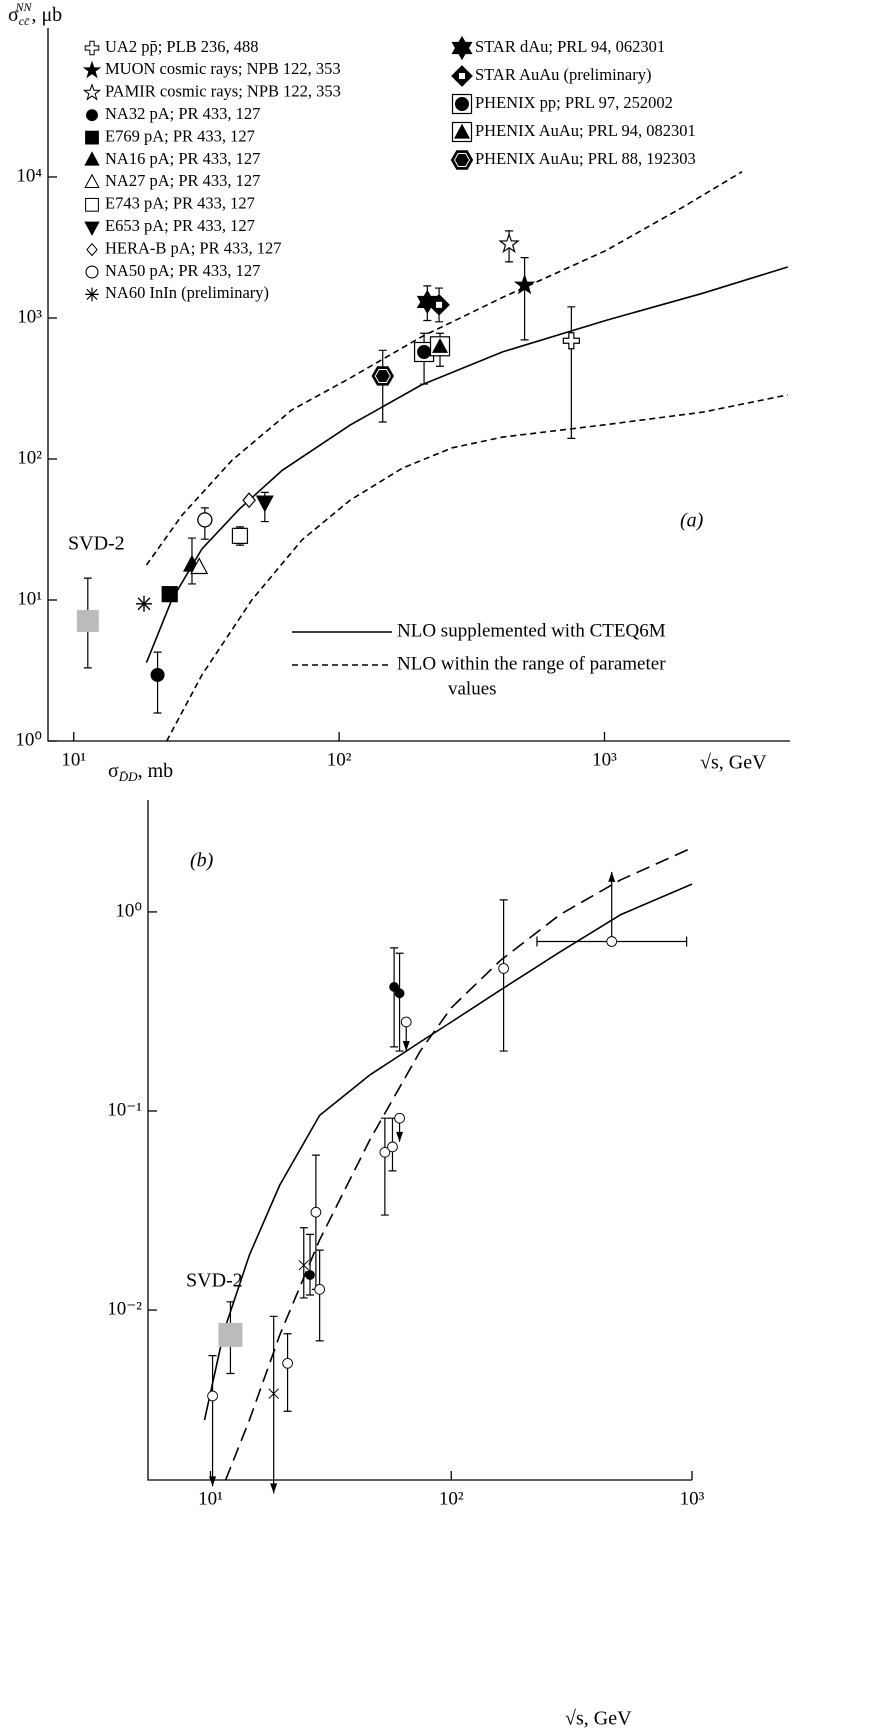 Image resolution: width=874 pixels, height=1735 pixels. Describe the element at coordinates (574, 102) in the screenshot. I see `legend-label: PHENIX pp; PRL 97, 252002` at that location.